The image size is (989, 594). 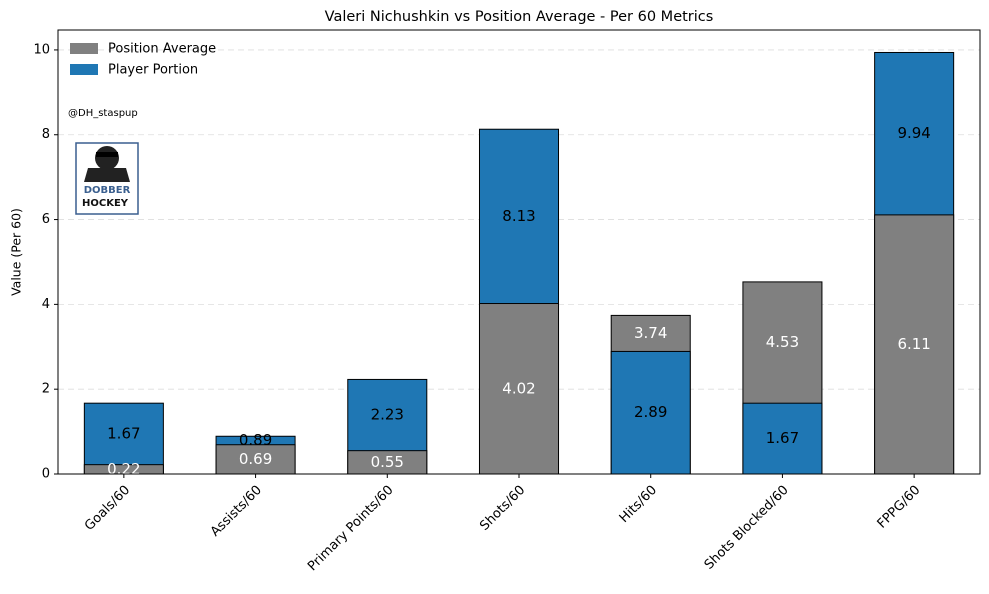 I want to click on y-tick-label: 8, so click(x=46, y=134).